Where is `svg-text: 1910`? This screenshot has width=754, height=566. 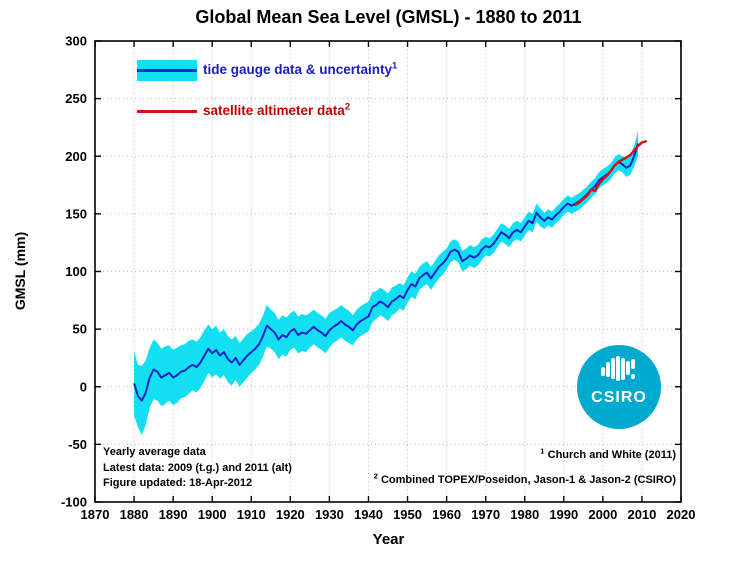 svg-text: 1910 is located at coordinates (251, 514).